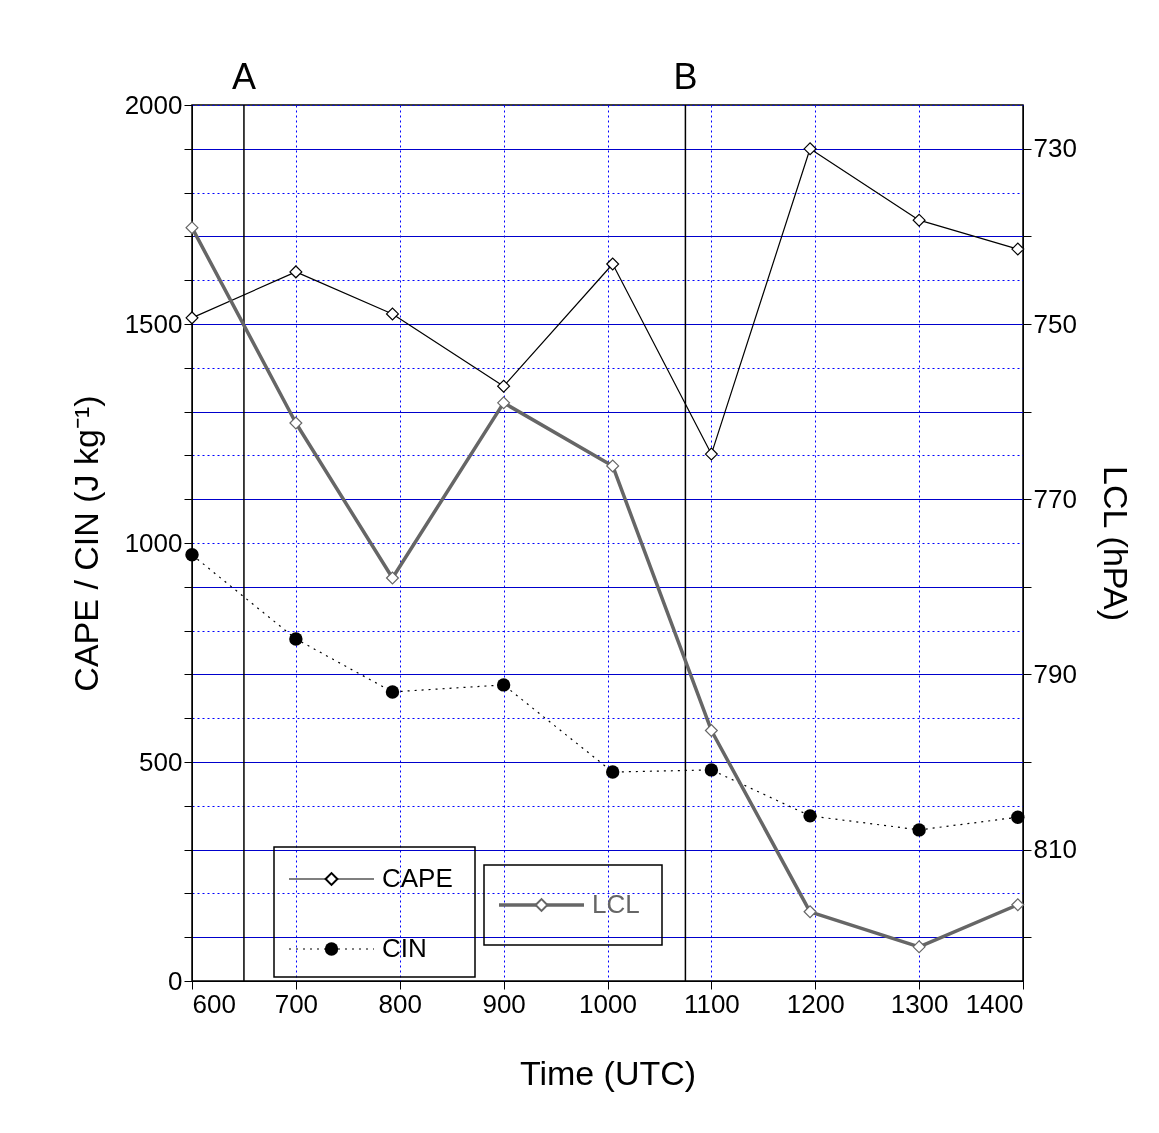 This screenshot has width=1159, height=1133. Describe the element at coordinates (161, 761) in the screenshot. I see `y-tick-label: 500` at that location.